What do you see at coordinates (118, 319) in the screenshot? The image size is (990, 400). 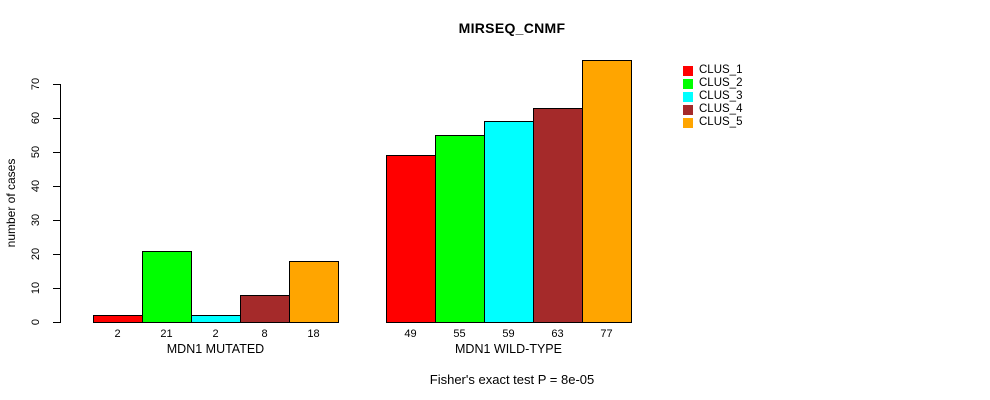 I see `bar-clus_1-group1` at bounding box center [118, 319].